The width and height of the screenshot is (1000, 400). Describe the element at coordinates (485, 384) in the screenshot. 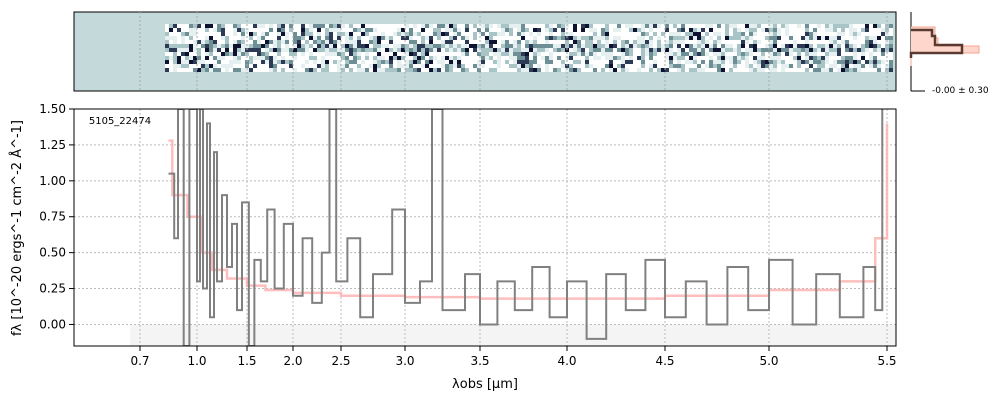

I see `x-axis-label: λobs [μm]` at that location.